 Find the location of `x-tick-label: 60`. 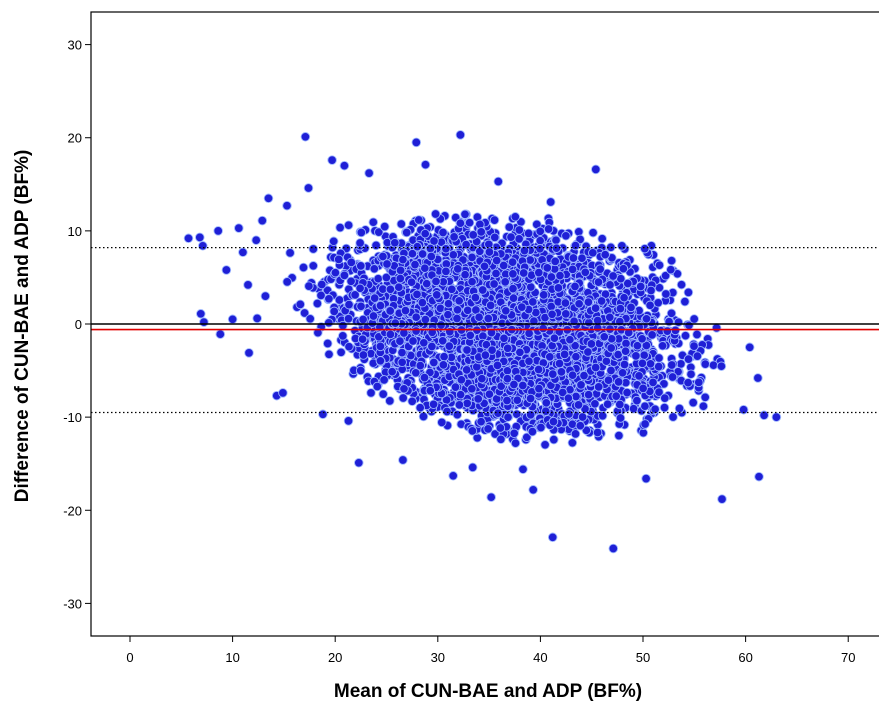

x-tick-label: 60 is located at coordinates (745, 657).